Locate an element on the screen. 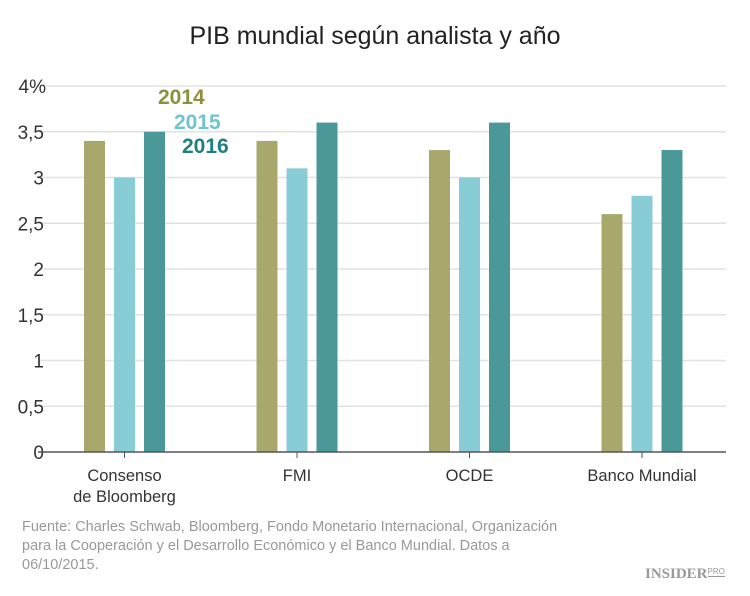  logo-text: INSIDER is located at coordinates (676, 574).